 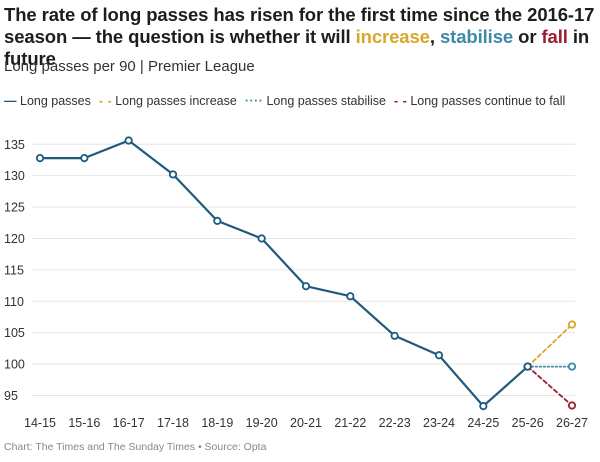 I want to click on title-keyword-stabilise: stabilise, so click(x=476, y=36).